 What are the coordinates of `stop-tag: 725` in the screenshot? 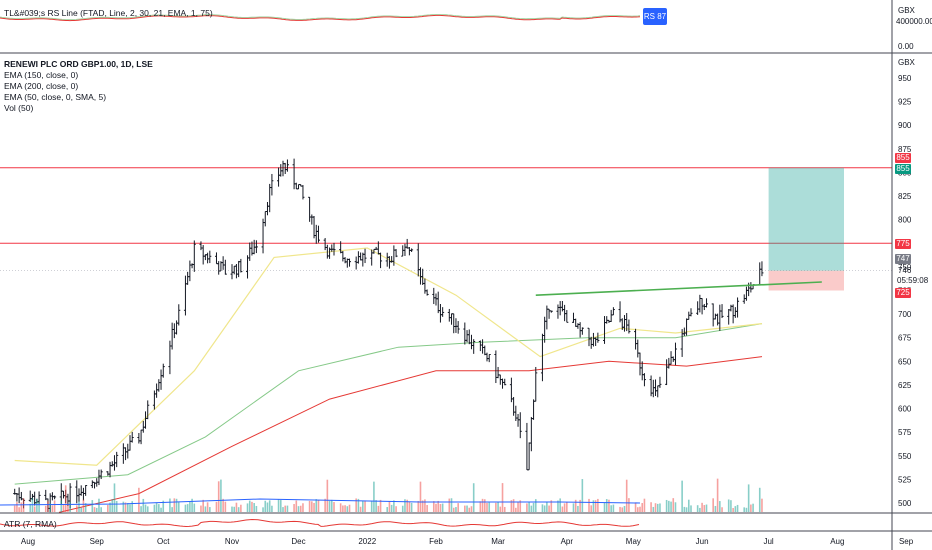 It's located at (903, 293).